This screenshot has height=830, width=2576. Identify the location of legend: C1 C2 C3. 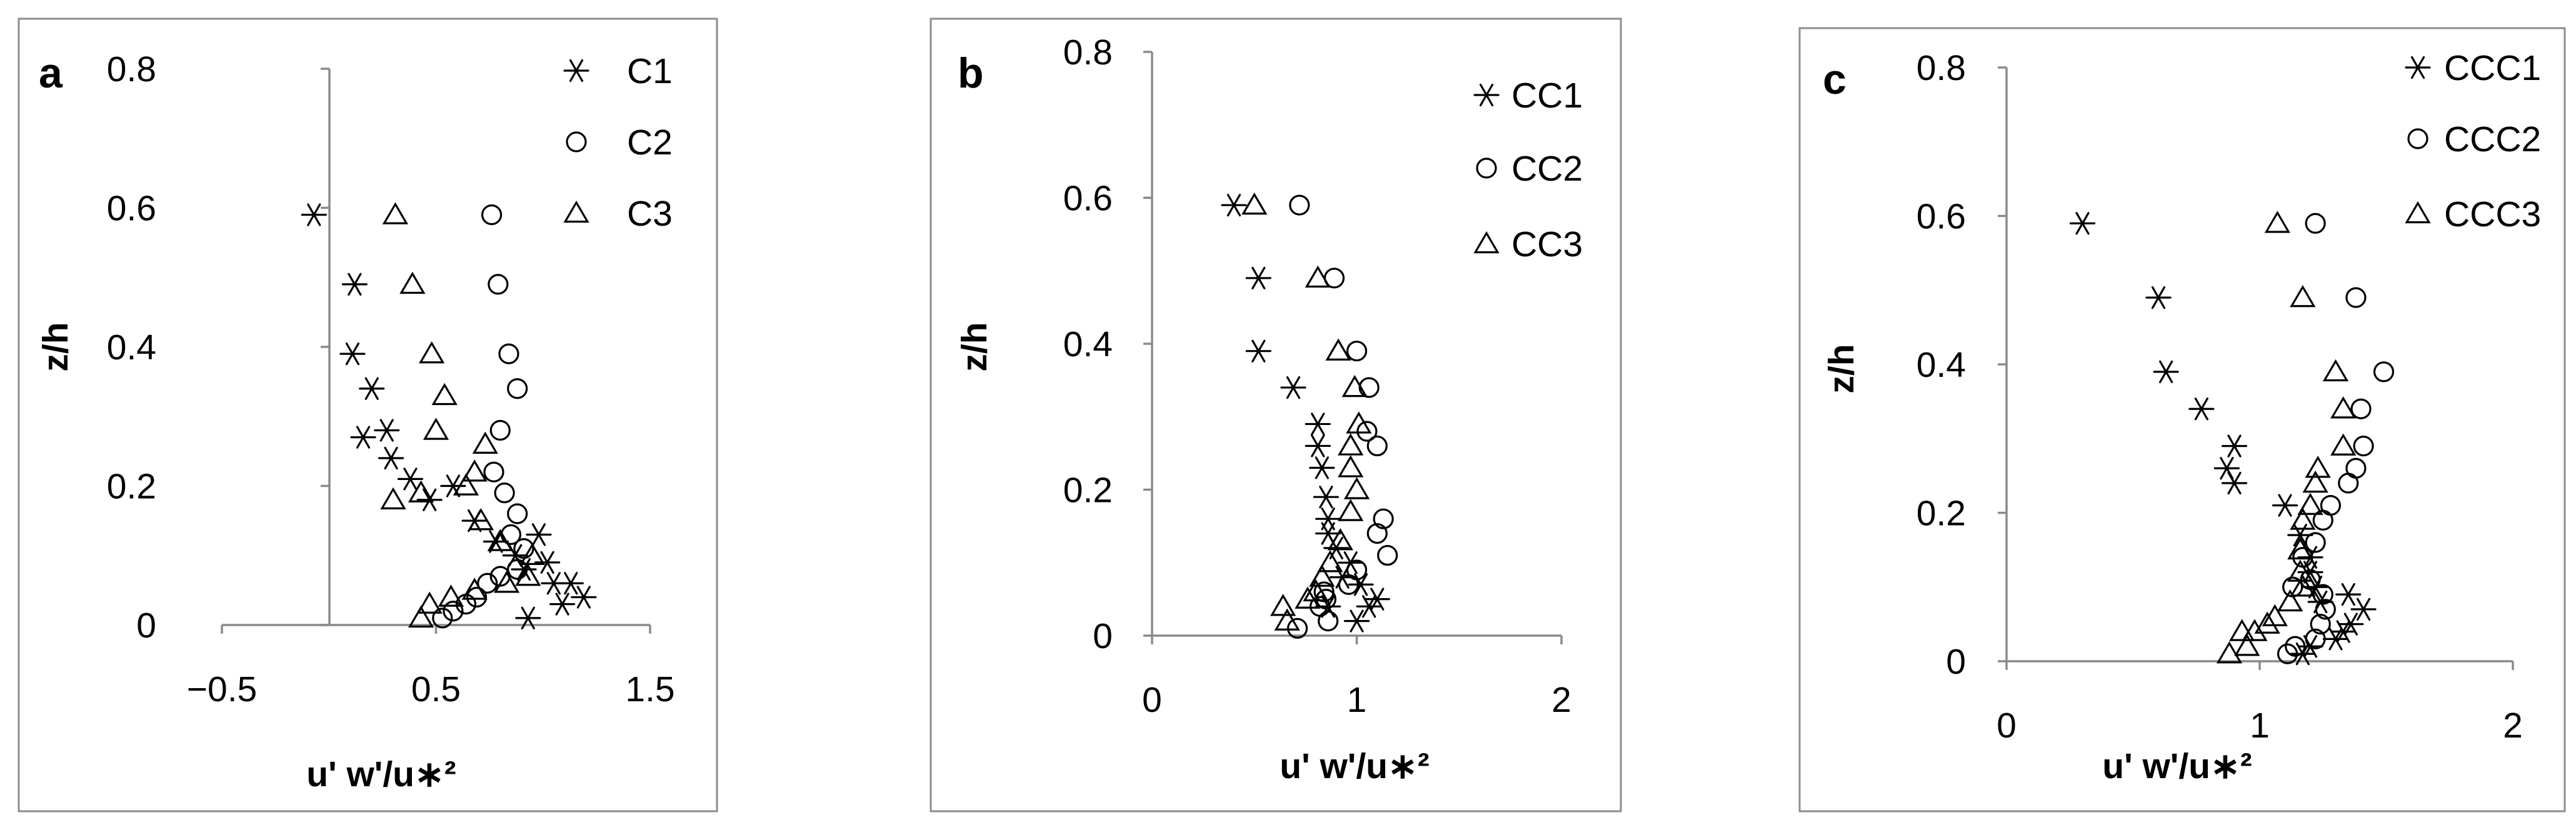
(618, 142).